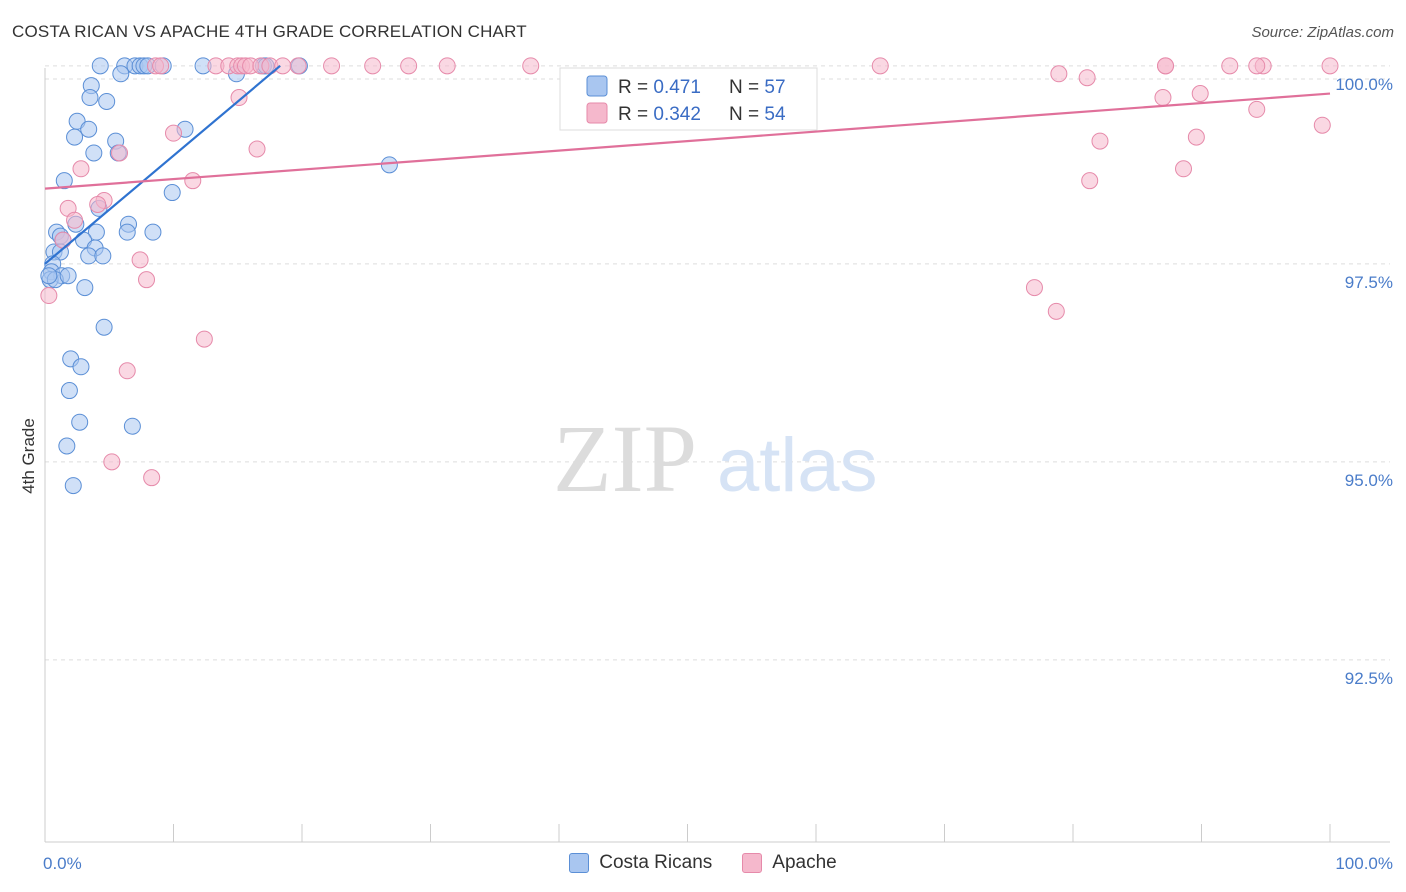 This screenshot has height=892, width=1406. What do you see at coordinates (597, 113) in the screenshot?
I see `legend-swatch-apache` at bounding box center [597, 113].